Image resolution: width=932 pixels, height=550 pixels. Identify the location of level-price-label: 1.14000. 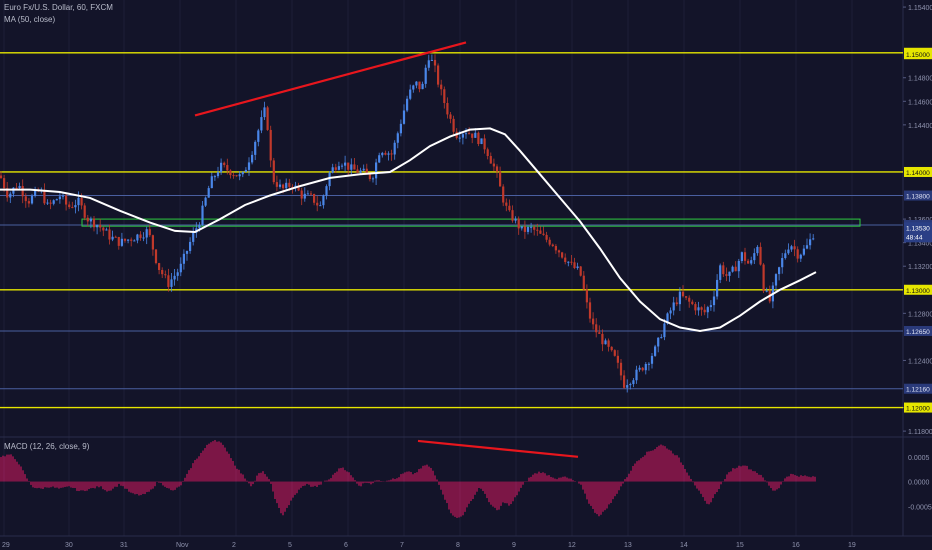
(918, 173).